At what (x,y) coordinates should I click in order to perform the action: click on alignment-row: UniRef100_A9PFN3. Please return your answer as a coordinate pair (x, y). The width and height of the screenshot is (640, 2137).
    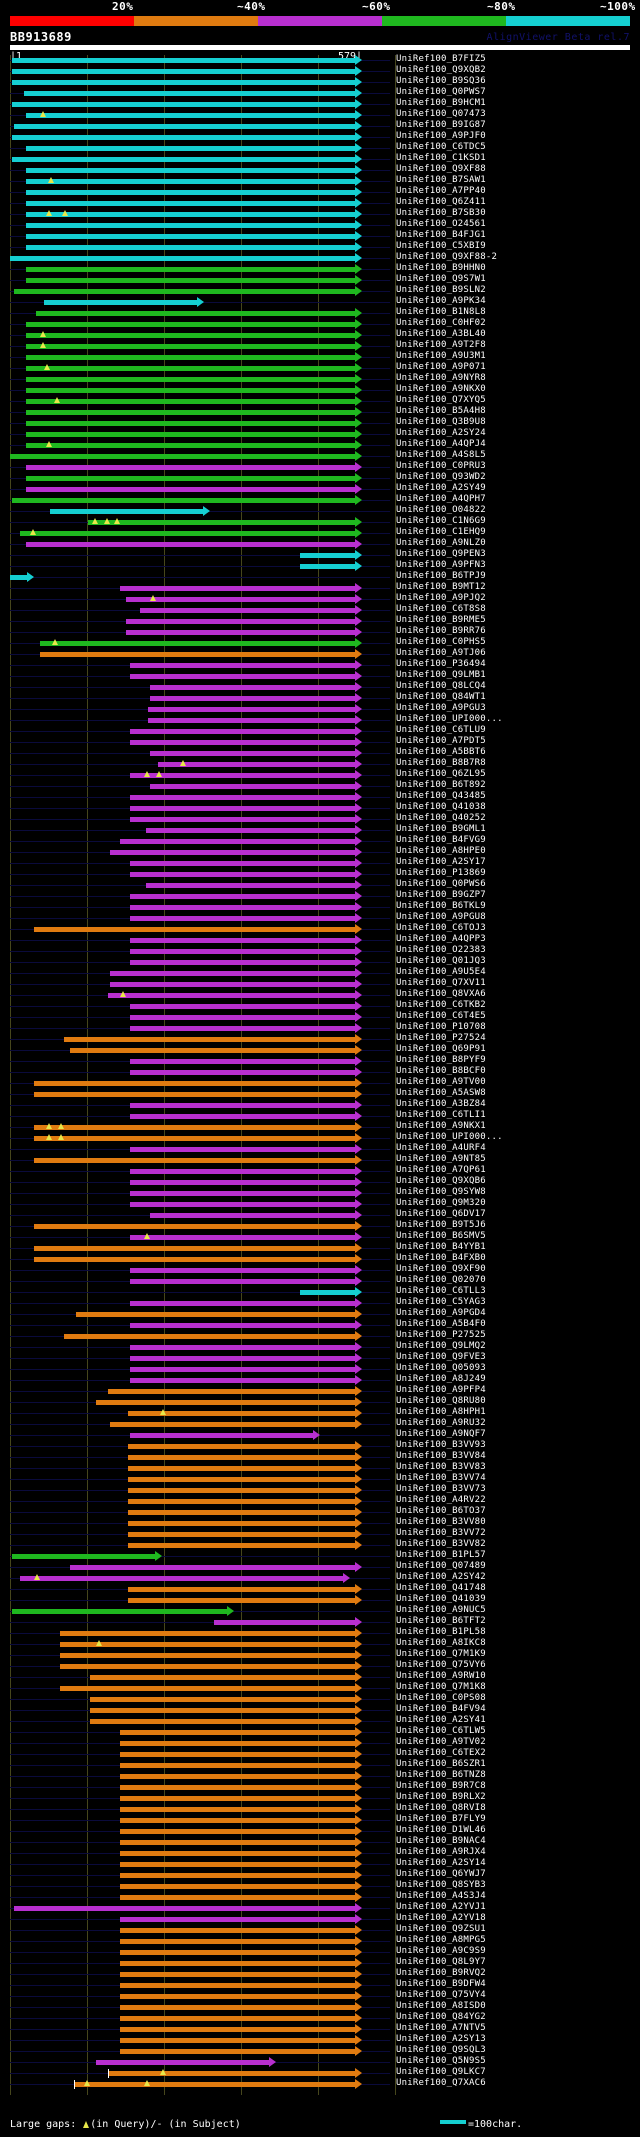
    Looking at the image, I should click on (320, 566).